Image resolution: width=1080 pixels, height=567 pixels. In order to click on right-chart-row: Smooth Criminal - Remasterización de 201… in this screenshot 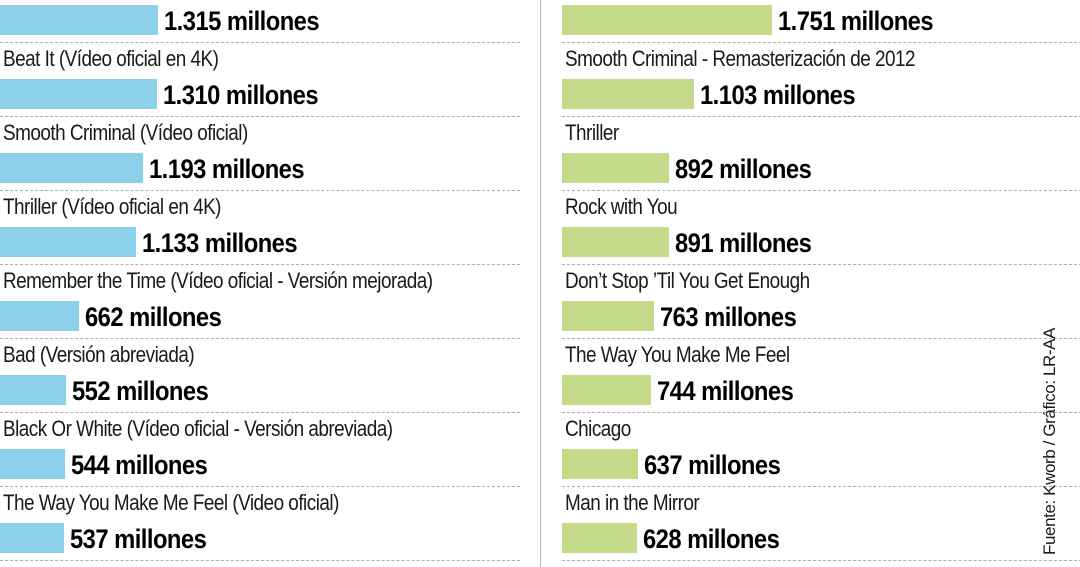, I will do `click(821, 81)`.